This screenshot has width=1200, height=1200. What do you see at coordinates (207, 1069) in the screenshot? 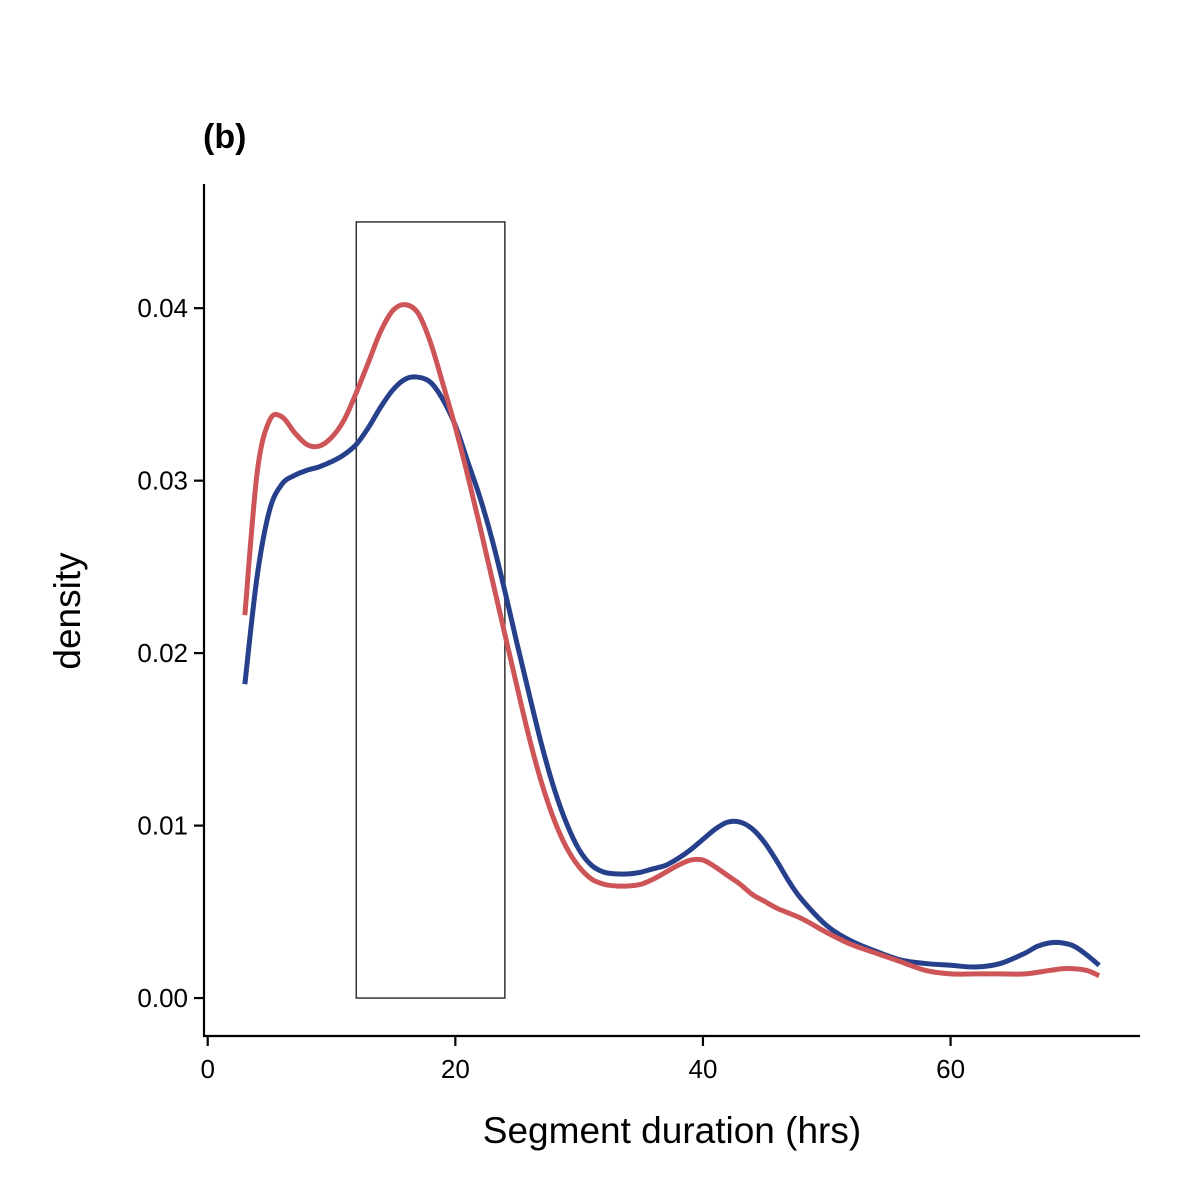
I see `x-tick-label: 0` at bounding box center [207, 1069].